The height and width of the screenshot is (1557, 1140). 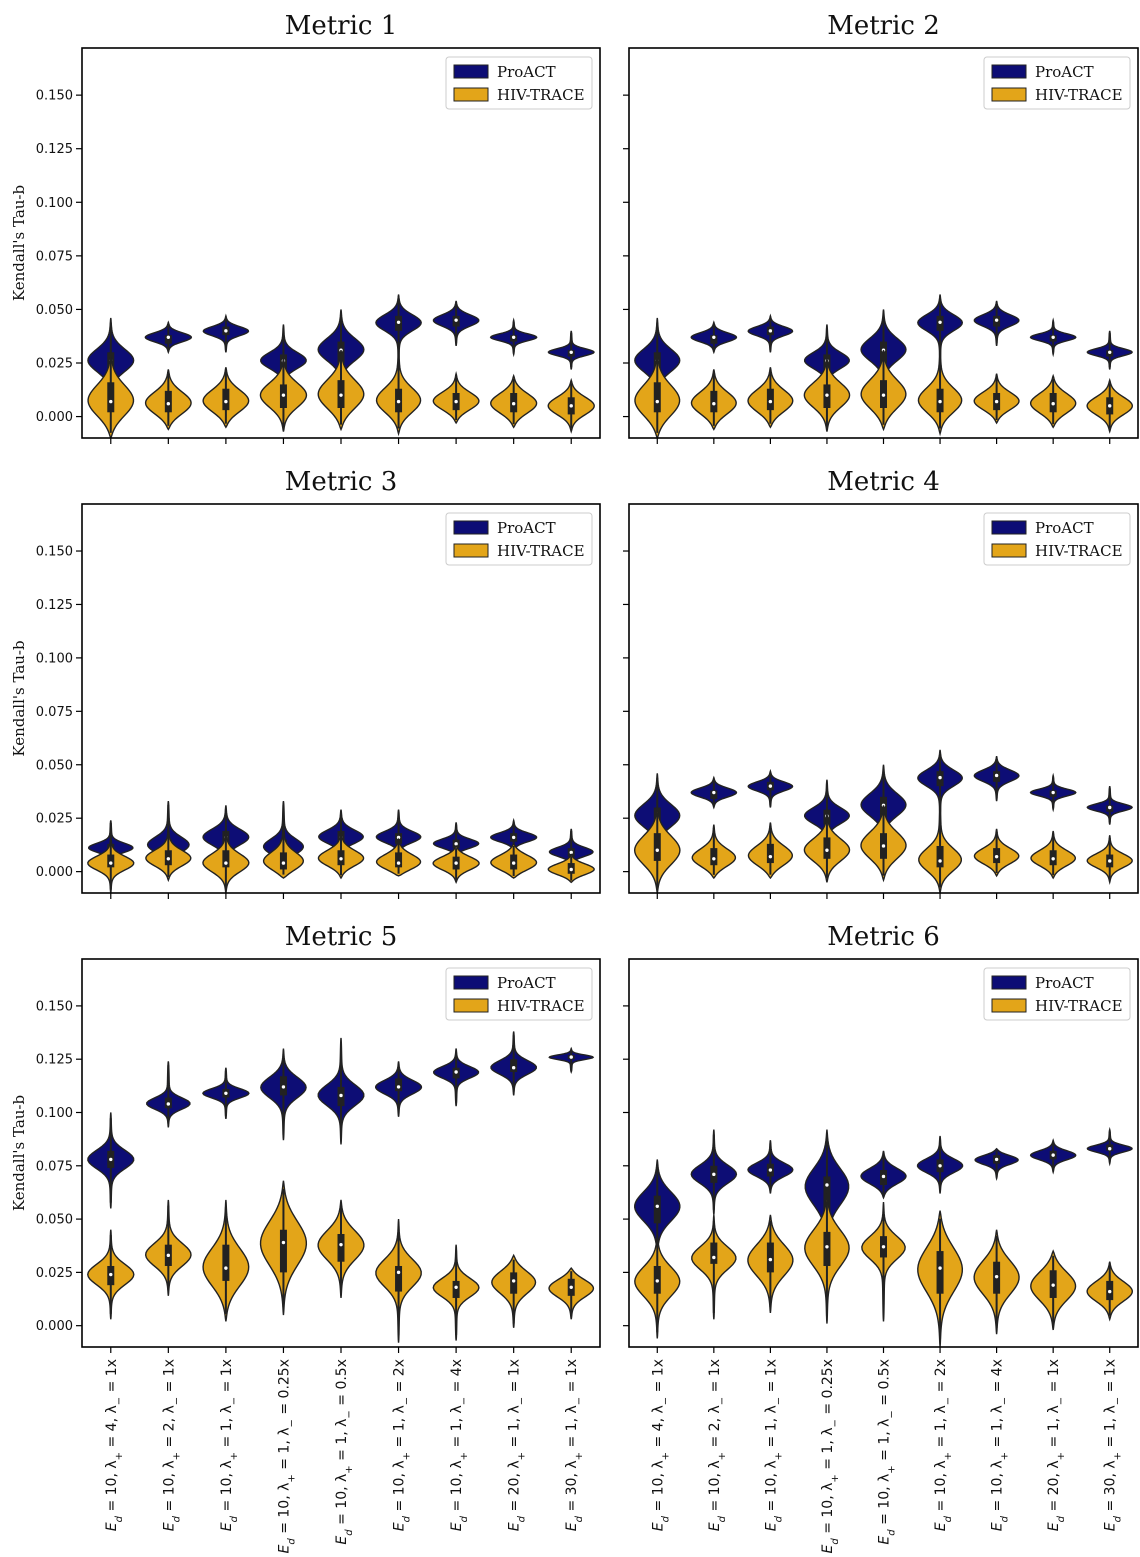 I want to click on x-tick-label: Ed = 30, λ+ = 1, λ− = 1x, so click(x=574, y=1445).